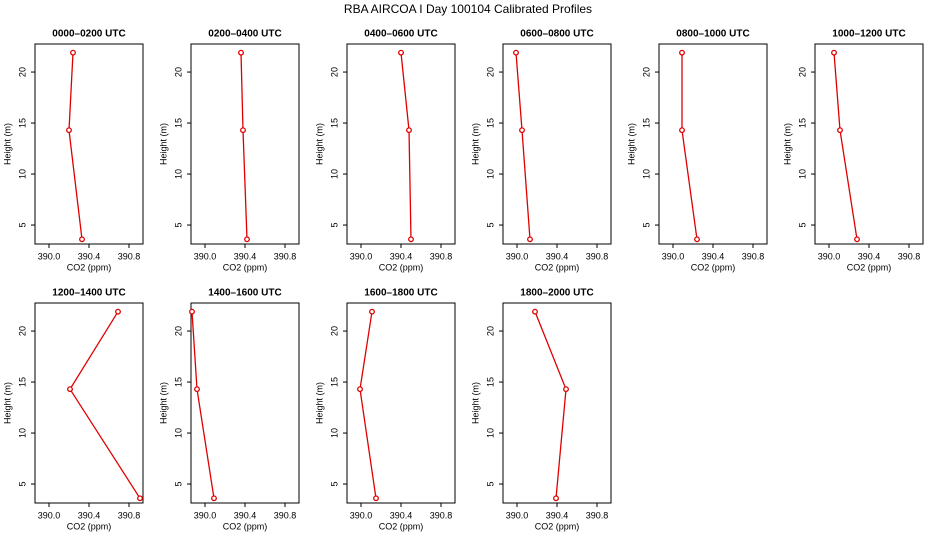 The width and height of the screenshot is (936, 540). What do you see at coordinates (88, 34) in the screenshot?
I see `panel-title: 0000–0200 UTC` at bounding box center [88, 34].